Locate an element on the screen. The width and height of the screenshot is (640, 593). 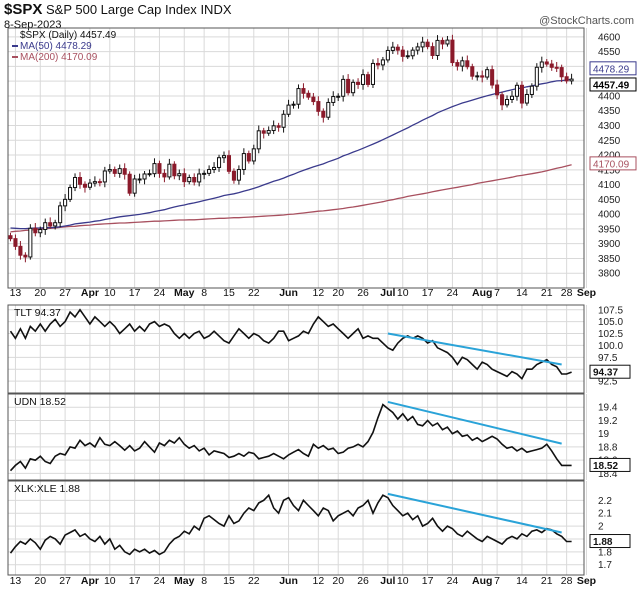
tlt-ytick-label: 105.0 is located at coordinates (610, 322).